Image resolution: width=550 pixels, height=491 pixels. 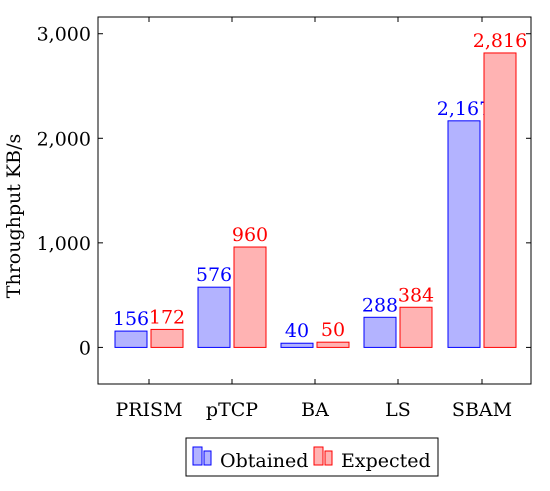 I want to click on data-label-expected: 50, so click(x=333, y=330).